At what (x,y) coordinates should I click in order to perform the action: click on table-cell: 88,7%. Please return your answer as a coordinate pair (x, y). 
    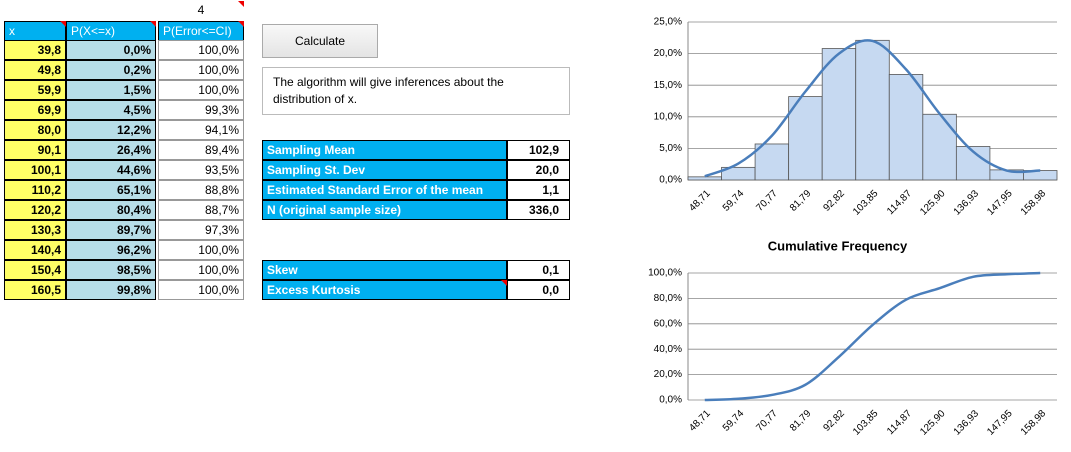
    Looking at the image, I should click on (201, 210).